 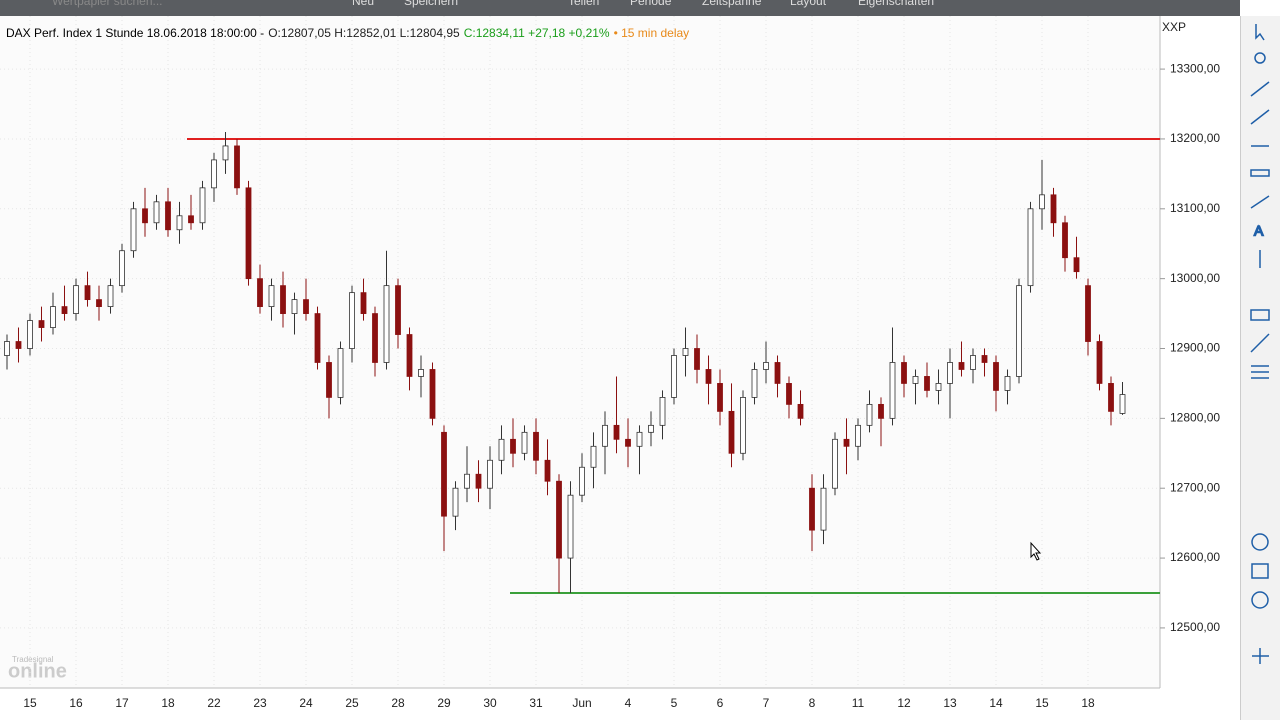 I want to click on x-tick-label: 31, so click(x=536, y=703).